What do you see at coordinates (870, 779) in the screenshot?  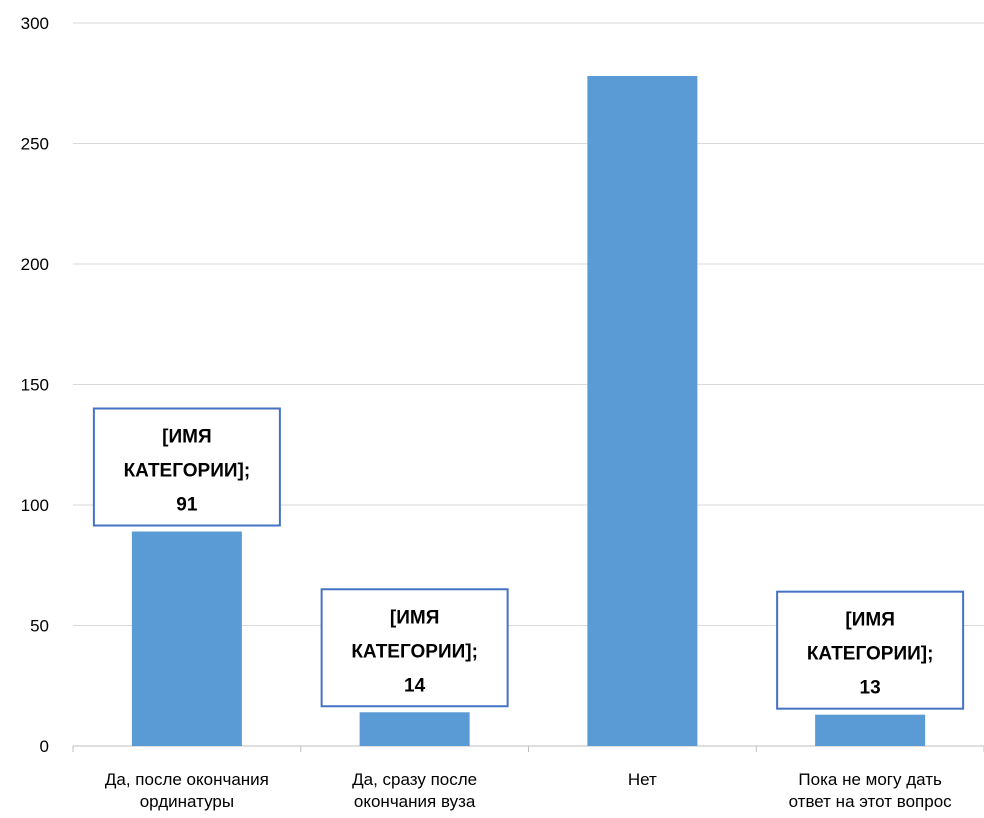 I see `category-label-line: Пока не могу дать` at bounding box center [870, 779].